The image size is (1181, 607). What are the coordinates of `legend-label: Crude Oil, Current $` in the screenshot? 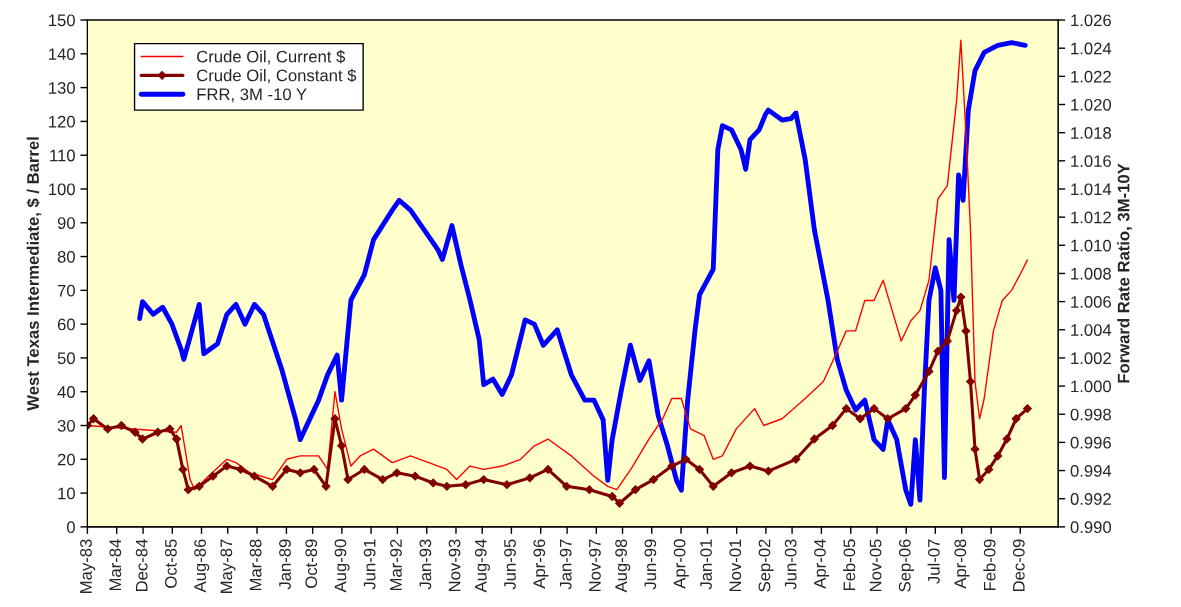 It's located at (271, 57).